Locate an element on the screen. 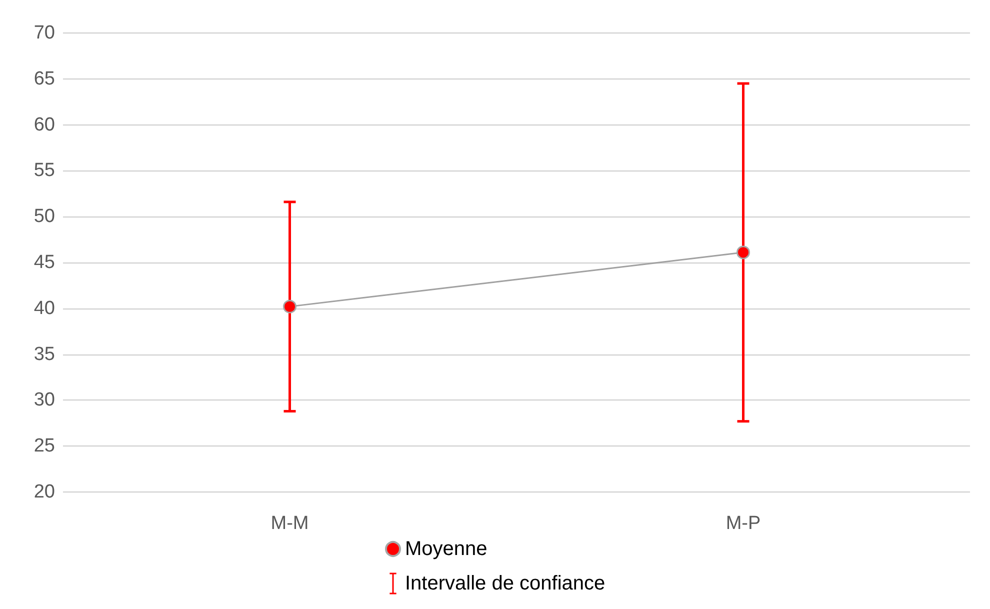  y-tick-label: 60 is located at coordinates (44, 125).